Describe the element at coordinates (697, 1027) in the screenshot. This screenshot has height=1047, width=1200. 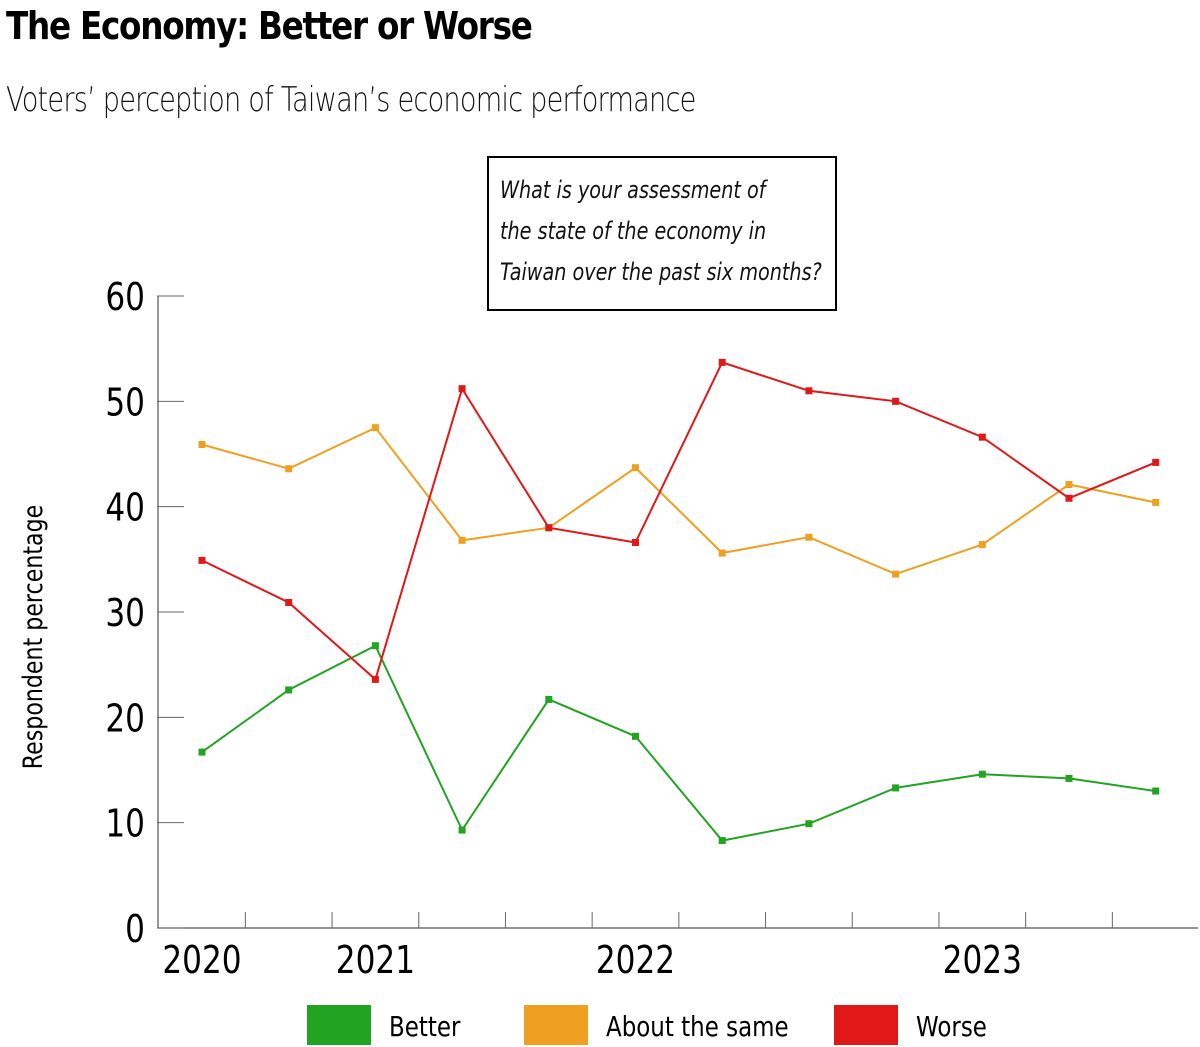
I see `legend-label: About the same` at that location.